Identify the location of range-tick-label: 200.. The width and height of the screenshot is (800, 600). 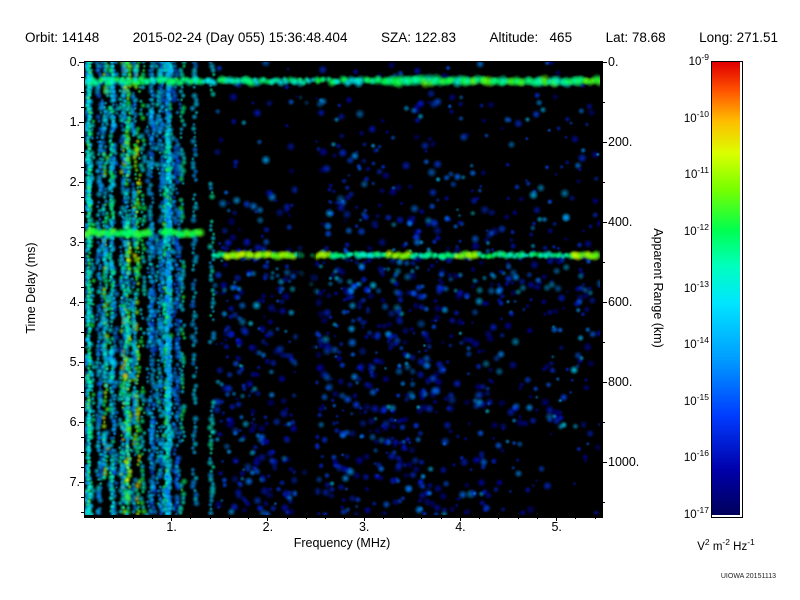
(620, 142).